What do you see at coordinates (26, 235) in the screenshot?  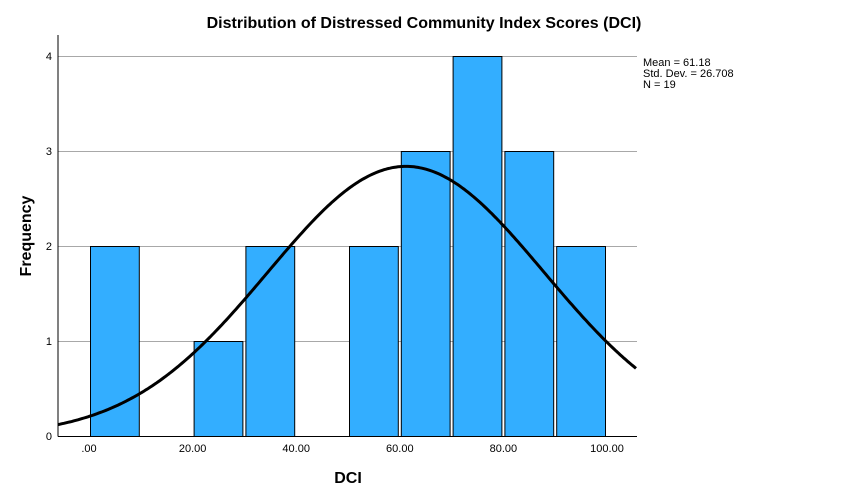 I see `y-axis-label: Frequency` at bounding box center [26, 235].